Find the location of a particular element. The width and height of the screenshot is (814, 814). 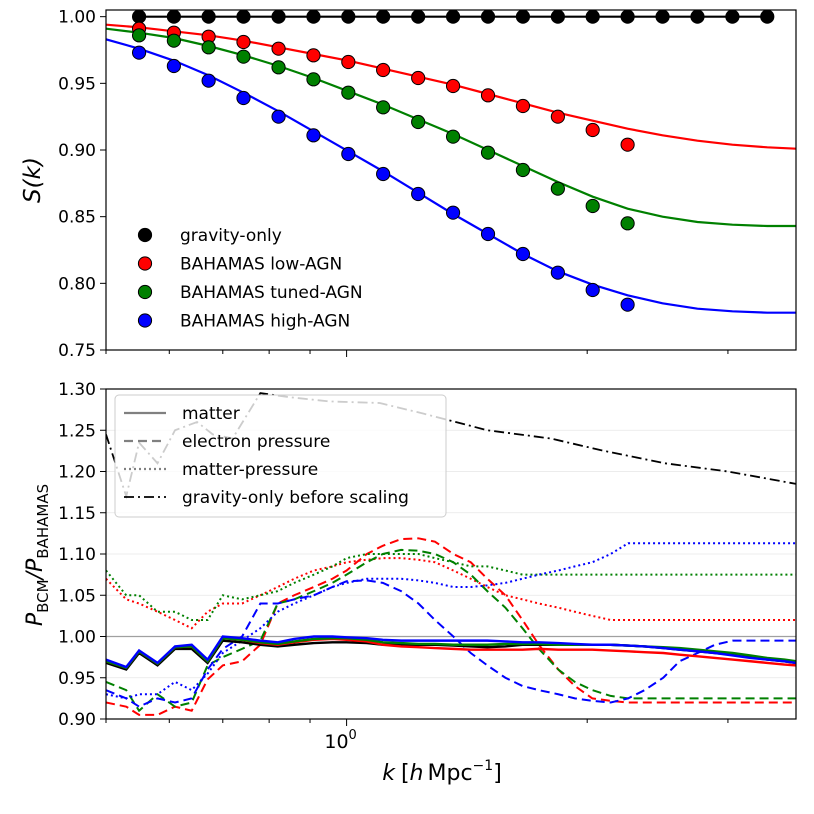

ylabel-sub-bcm: BCM is located at coordinates (43, 595).